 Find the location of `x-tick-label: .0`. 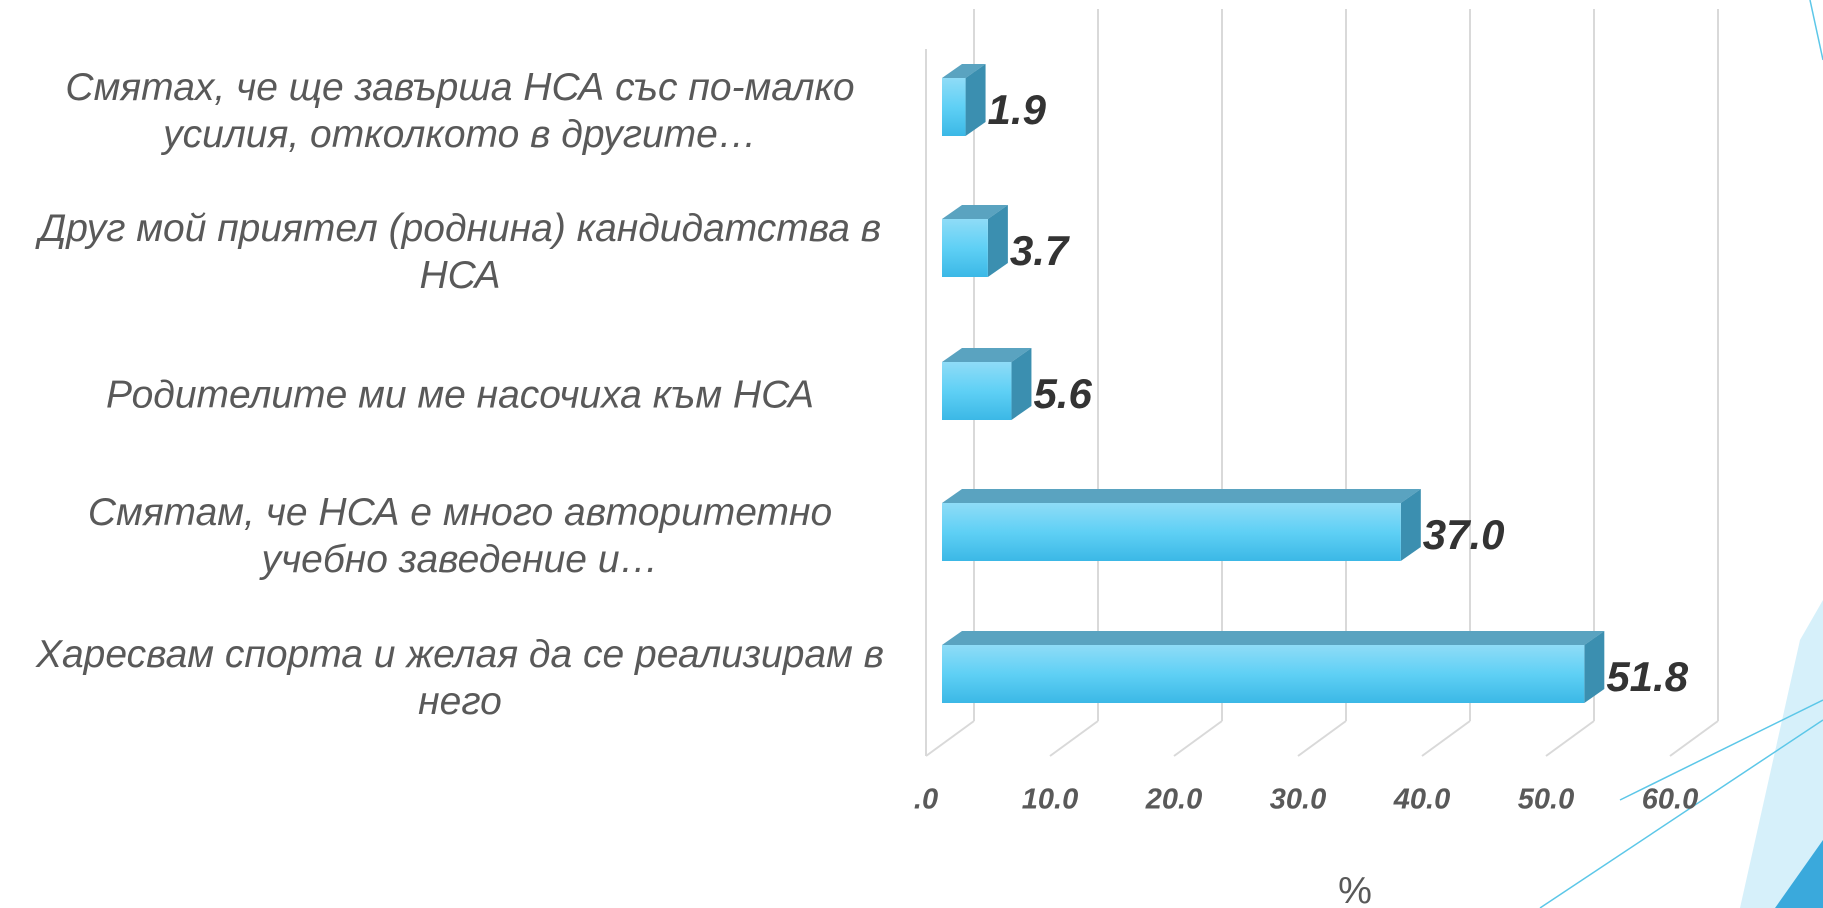

x-tick-label: .0 is located at coordinates (926, 800).